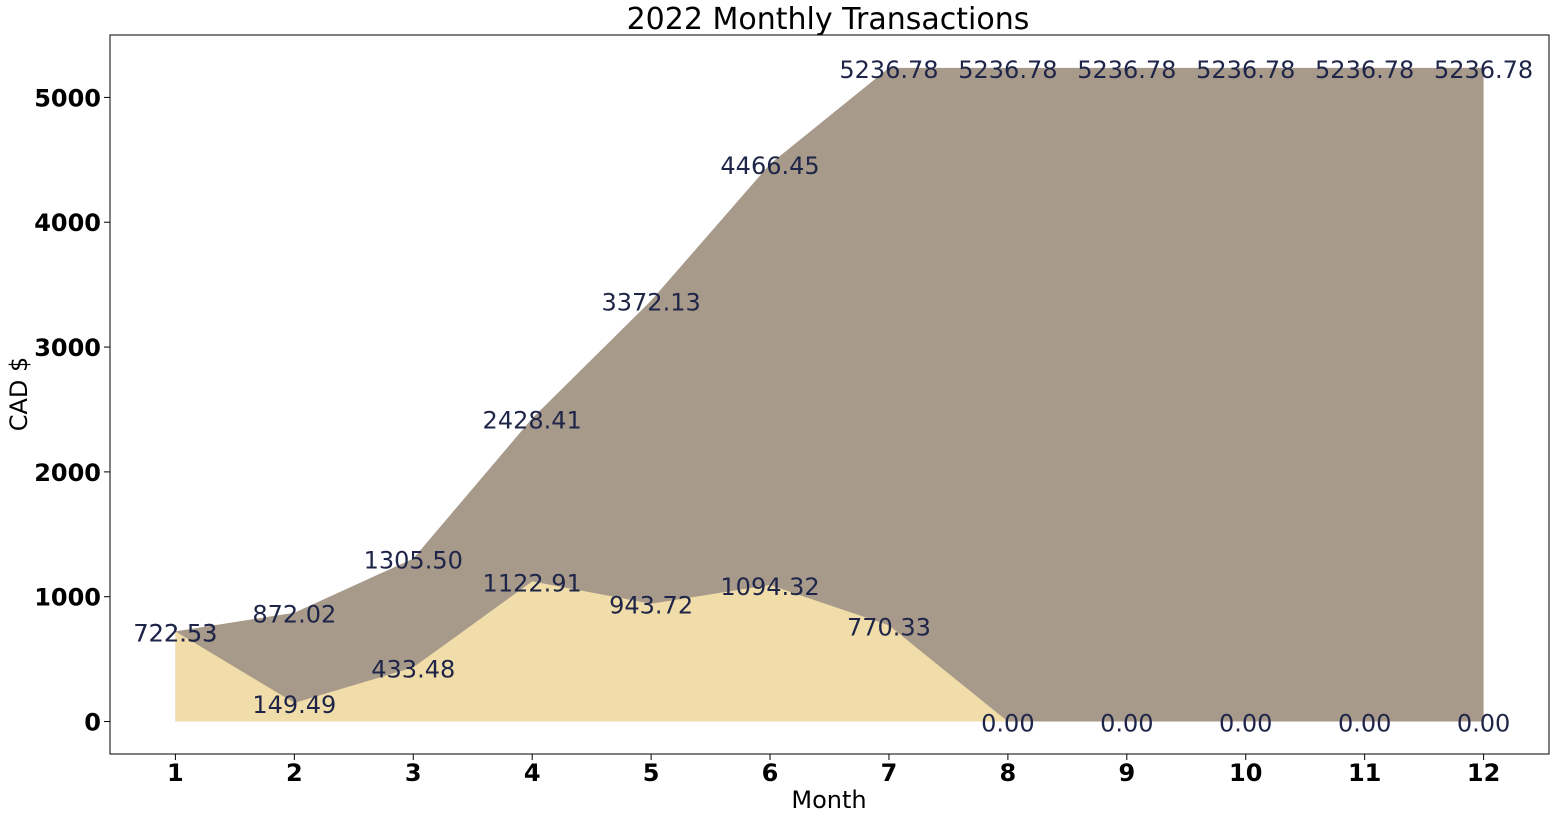 This screenshot has width=1556, height=821. Describe the element at coordinates (532, 773) in the screenshot. I see `x-tick-label: 4` at that location.